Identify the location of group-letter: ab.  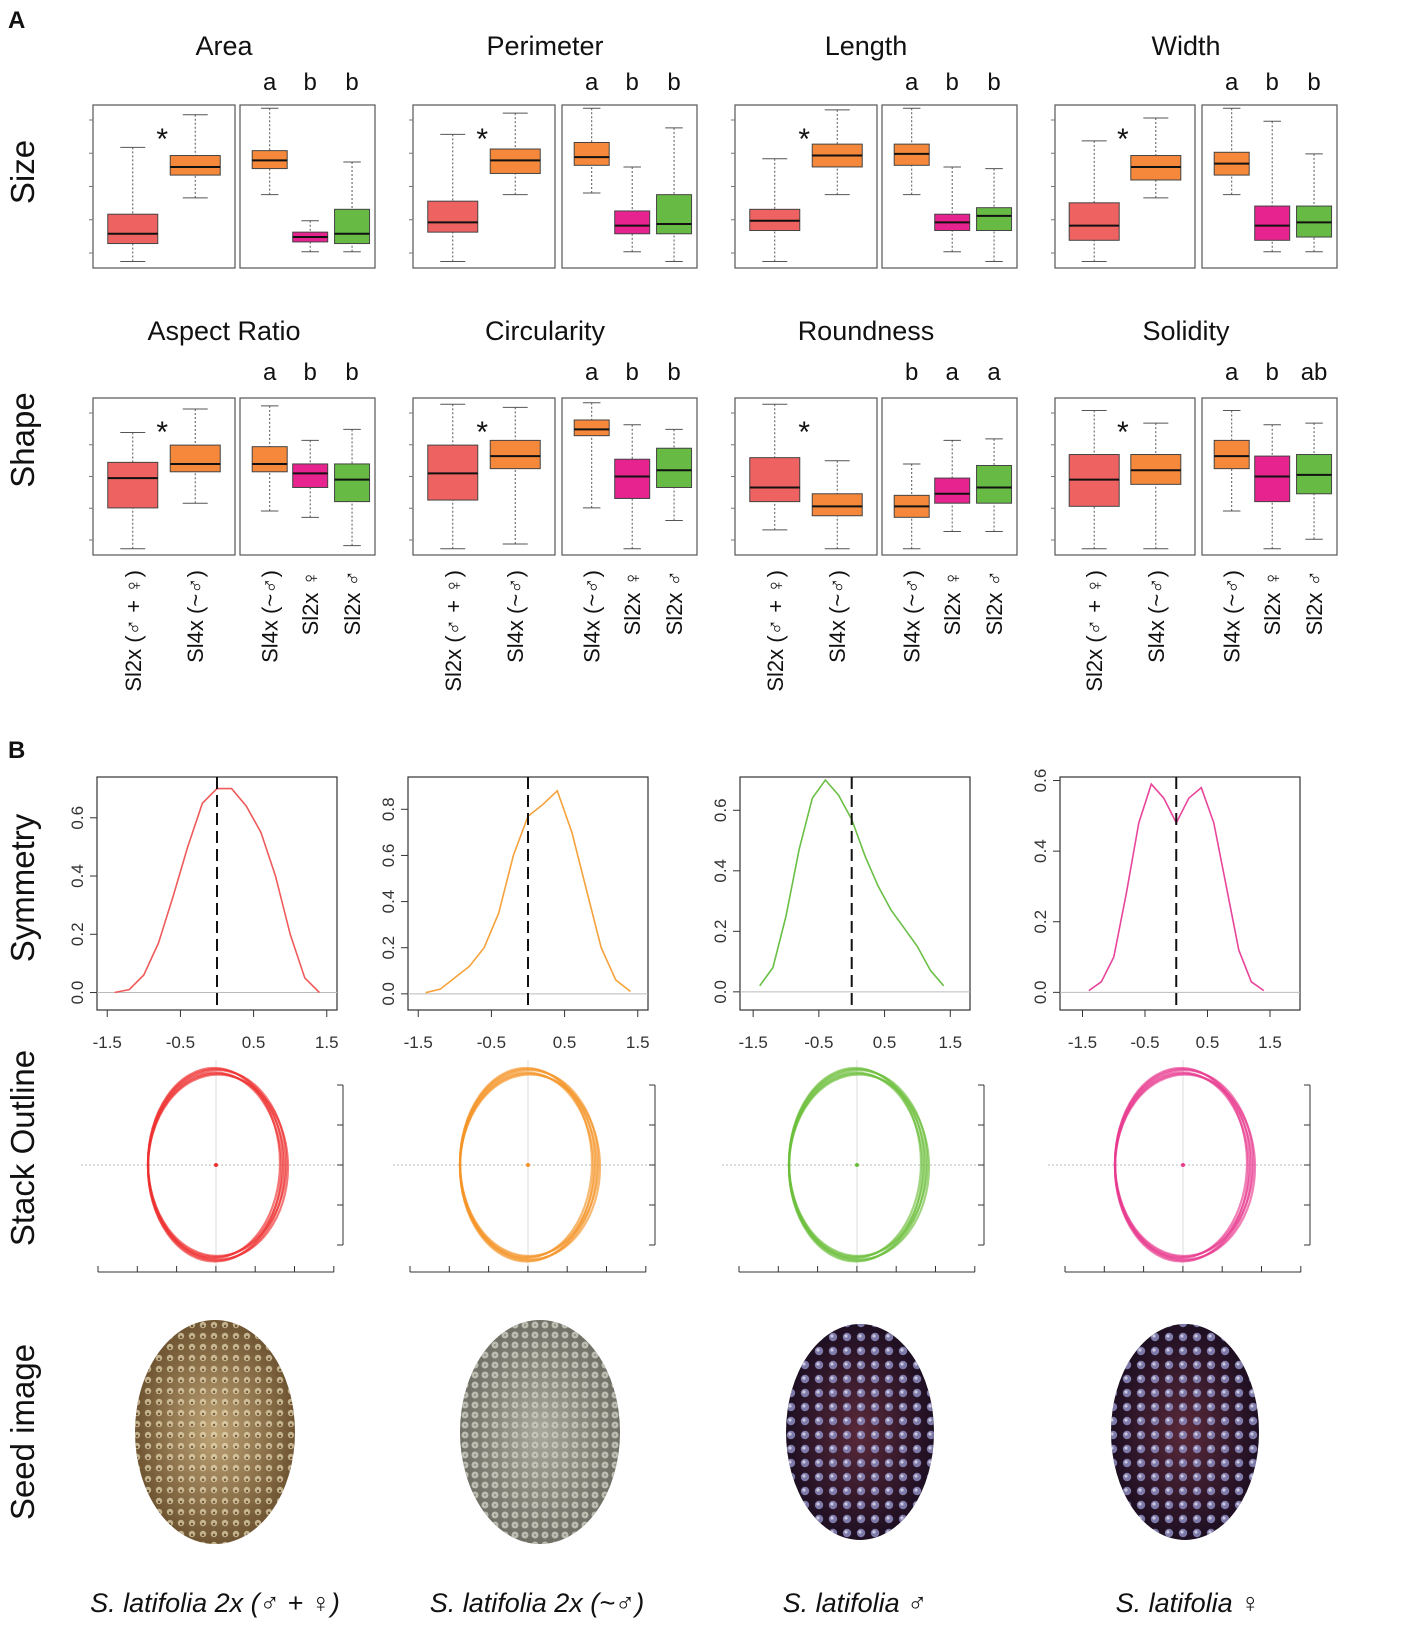
(1314, 372).